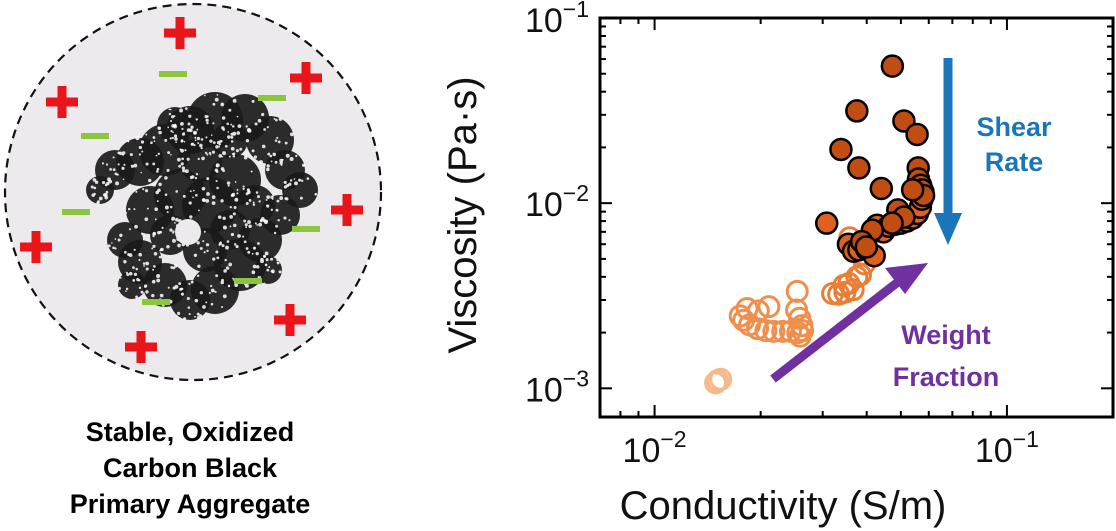 This screenshot has width=1116, height=531. I want to click on carbon-black-aggregate, so click(202, 206).